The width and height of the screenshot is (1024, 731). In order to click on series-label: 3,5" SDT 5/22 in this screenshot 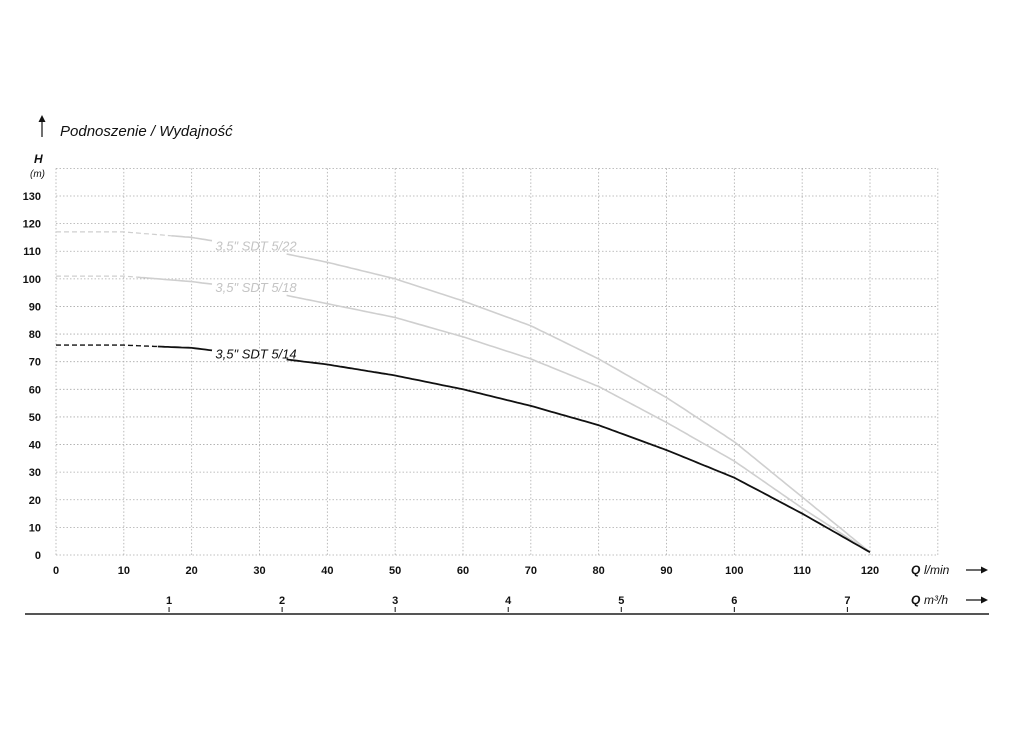, I will do `click(256, 245)`.